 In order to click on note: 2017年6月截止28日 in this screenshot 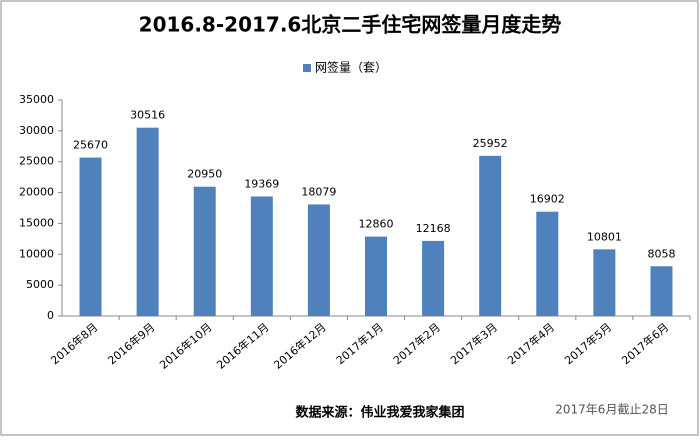, I will do `click(611, 410)`.